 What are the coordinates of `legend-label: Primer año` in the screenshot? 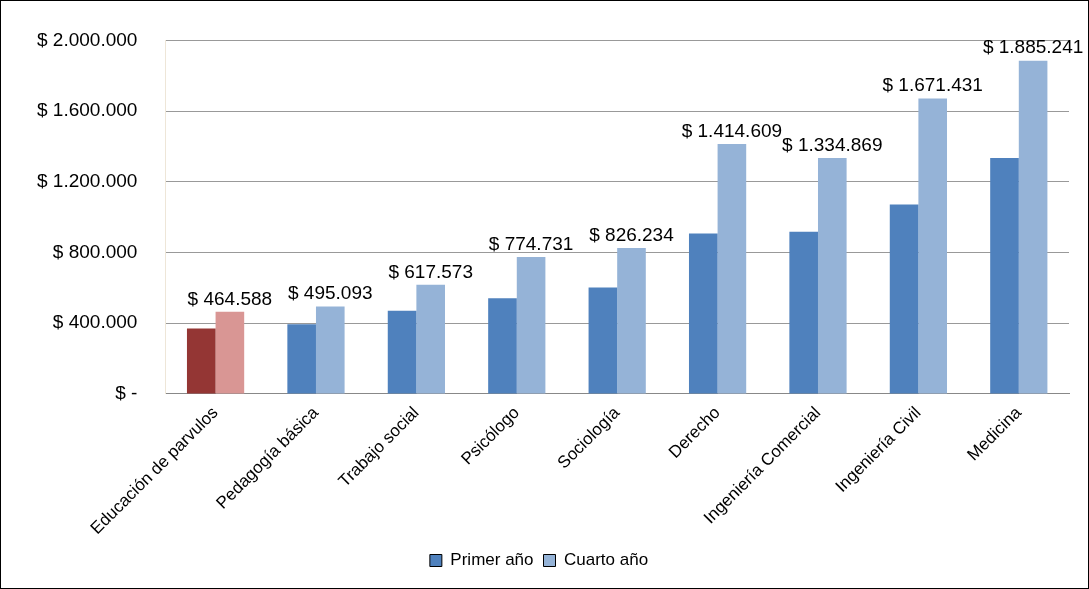 It's located at (492, 560).